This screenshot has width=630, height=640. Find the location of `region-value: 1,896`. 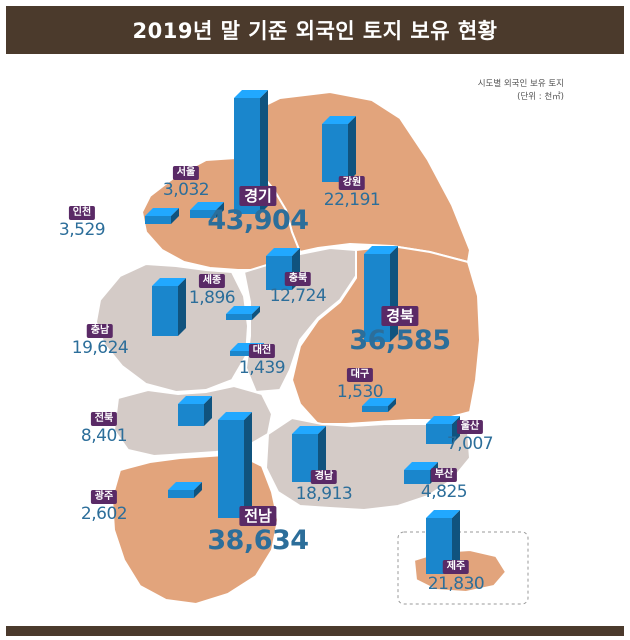

region-value: 1,896 is located at coordinates (212, 298).